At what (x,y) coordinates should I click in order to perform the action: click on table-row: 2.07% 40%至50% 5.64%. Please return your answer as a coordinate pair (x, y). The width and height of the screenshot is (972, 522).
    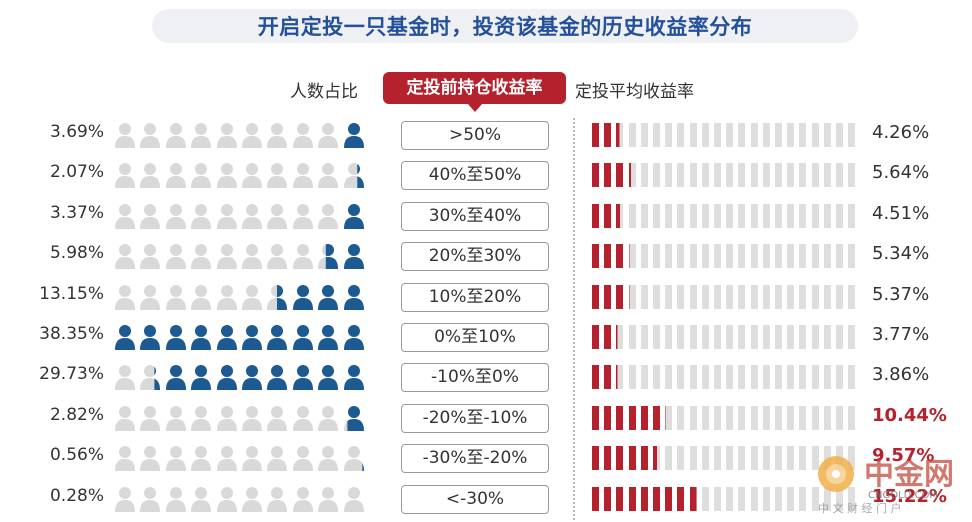
    Looking at the image, I should click on (486, 174).